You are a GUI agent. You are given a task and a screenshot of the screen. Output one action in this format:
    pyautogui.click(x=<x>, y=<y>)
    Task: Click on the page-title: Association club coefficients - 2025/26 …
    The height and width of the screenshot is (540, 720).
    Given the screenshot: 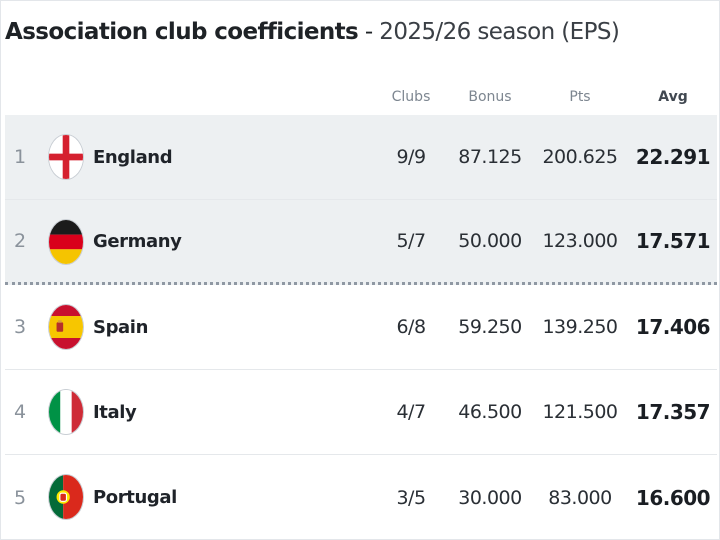 What is the action you would take?
    pyautogui.click(x=360, y=32)
    